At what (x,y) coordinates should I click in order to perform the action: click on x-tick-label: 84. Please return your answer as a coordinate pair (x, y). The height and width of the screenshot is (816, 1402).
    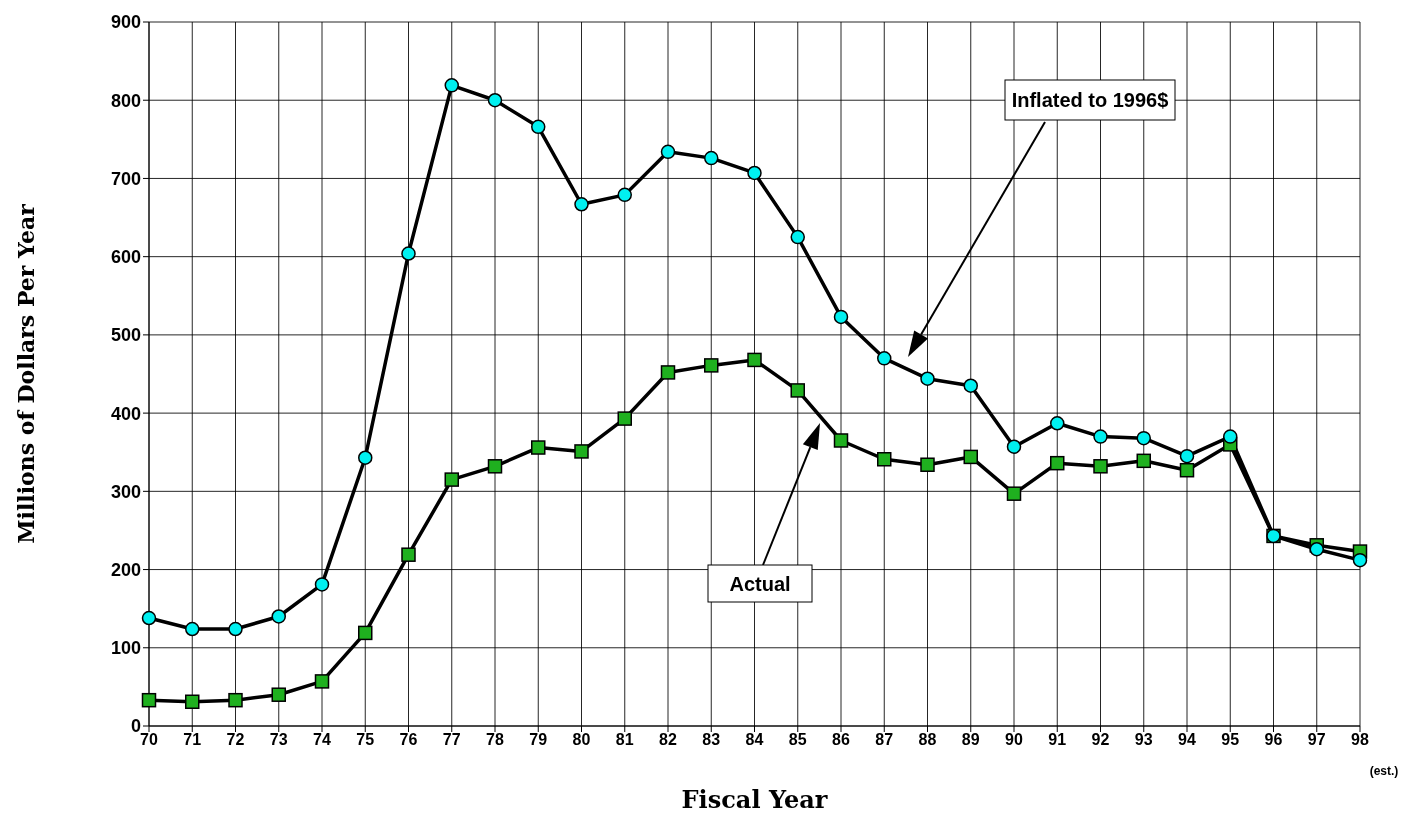
    Looking at the image, I should click on (754, 740).